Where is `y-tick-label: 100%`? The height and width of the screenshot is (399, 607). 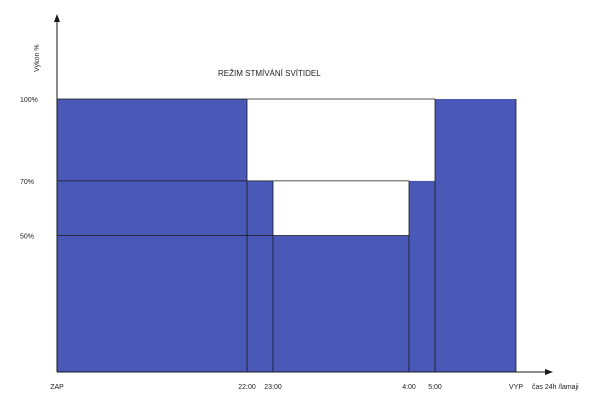 y-tick-label: 100% is located at coordinates (29, 100).